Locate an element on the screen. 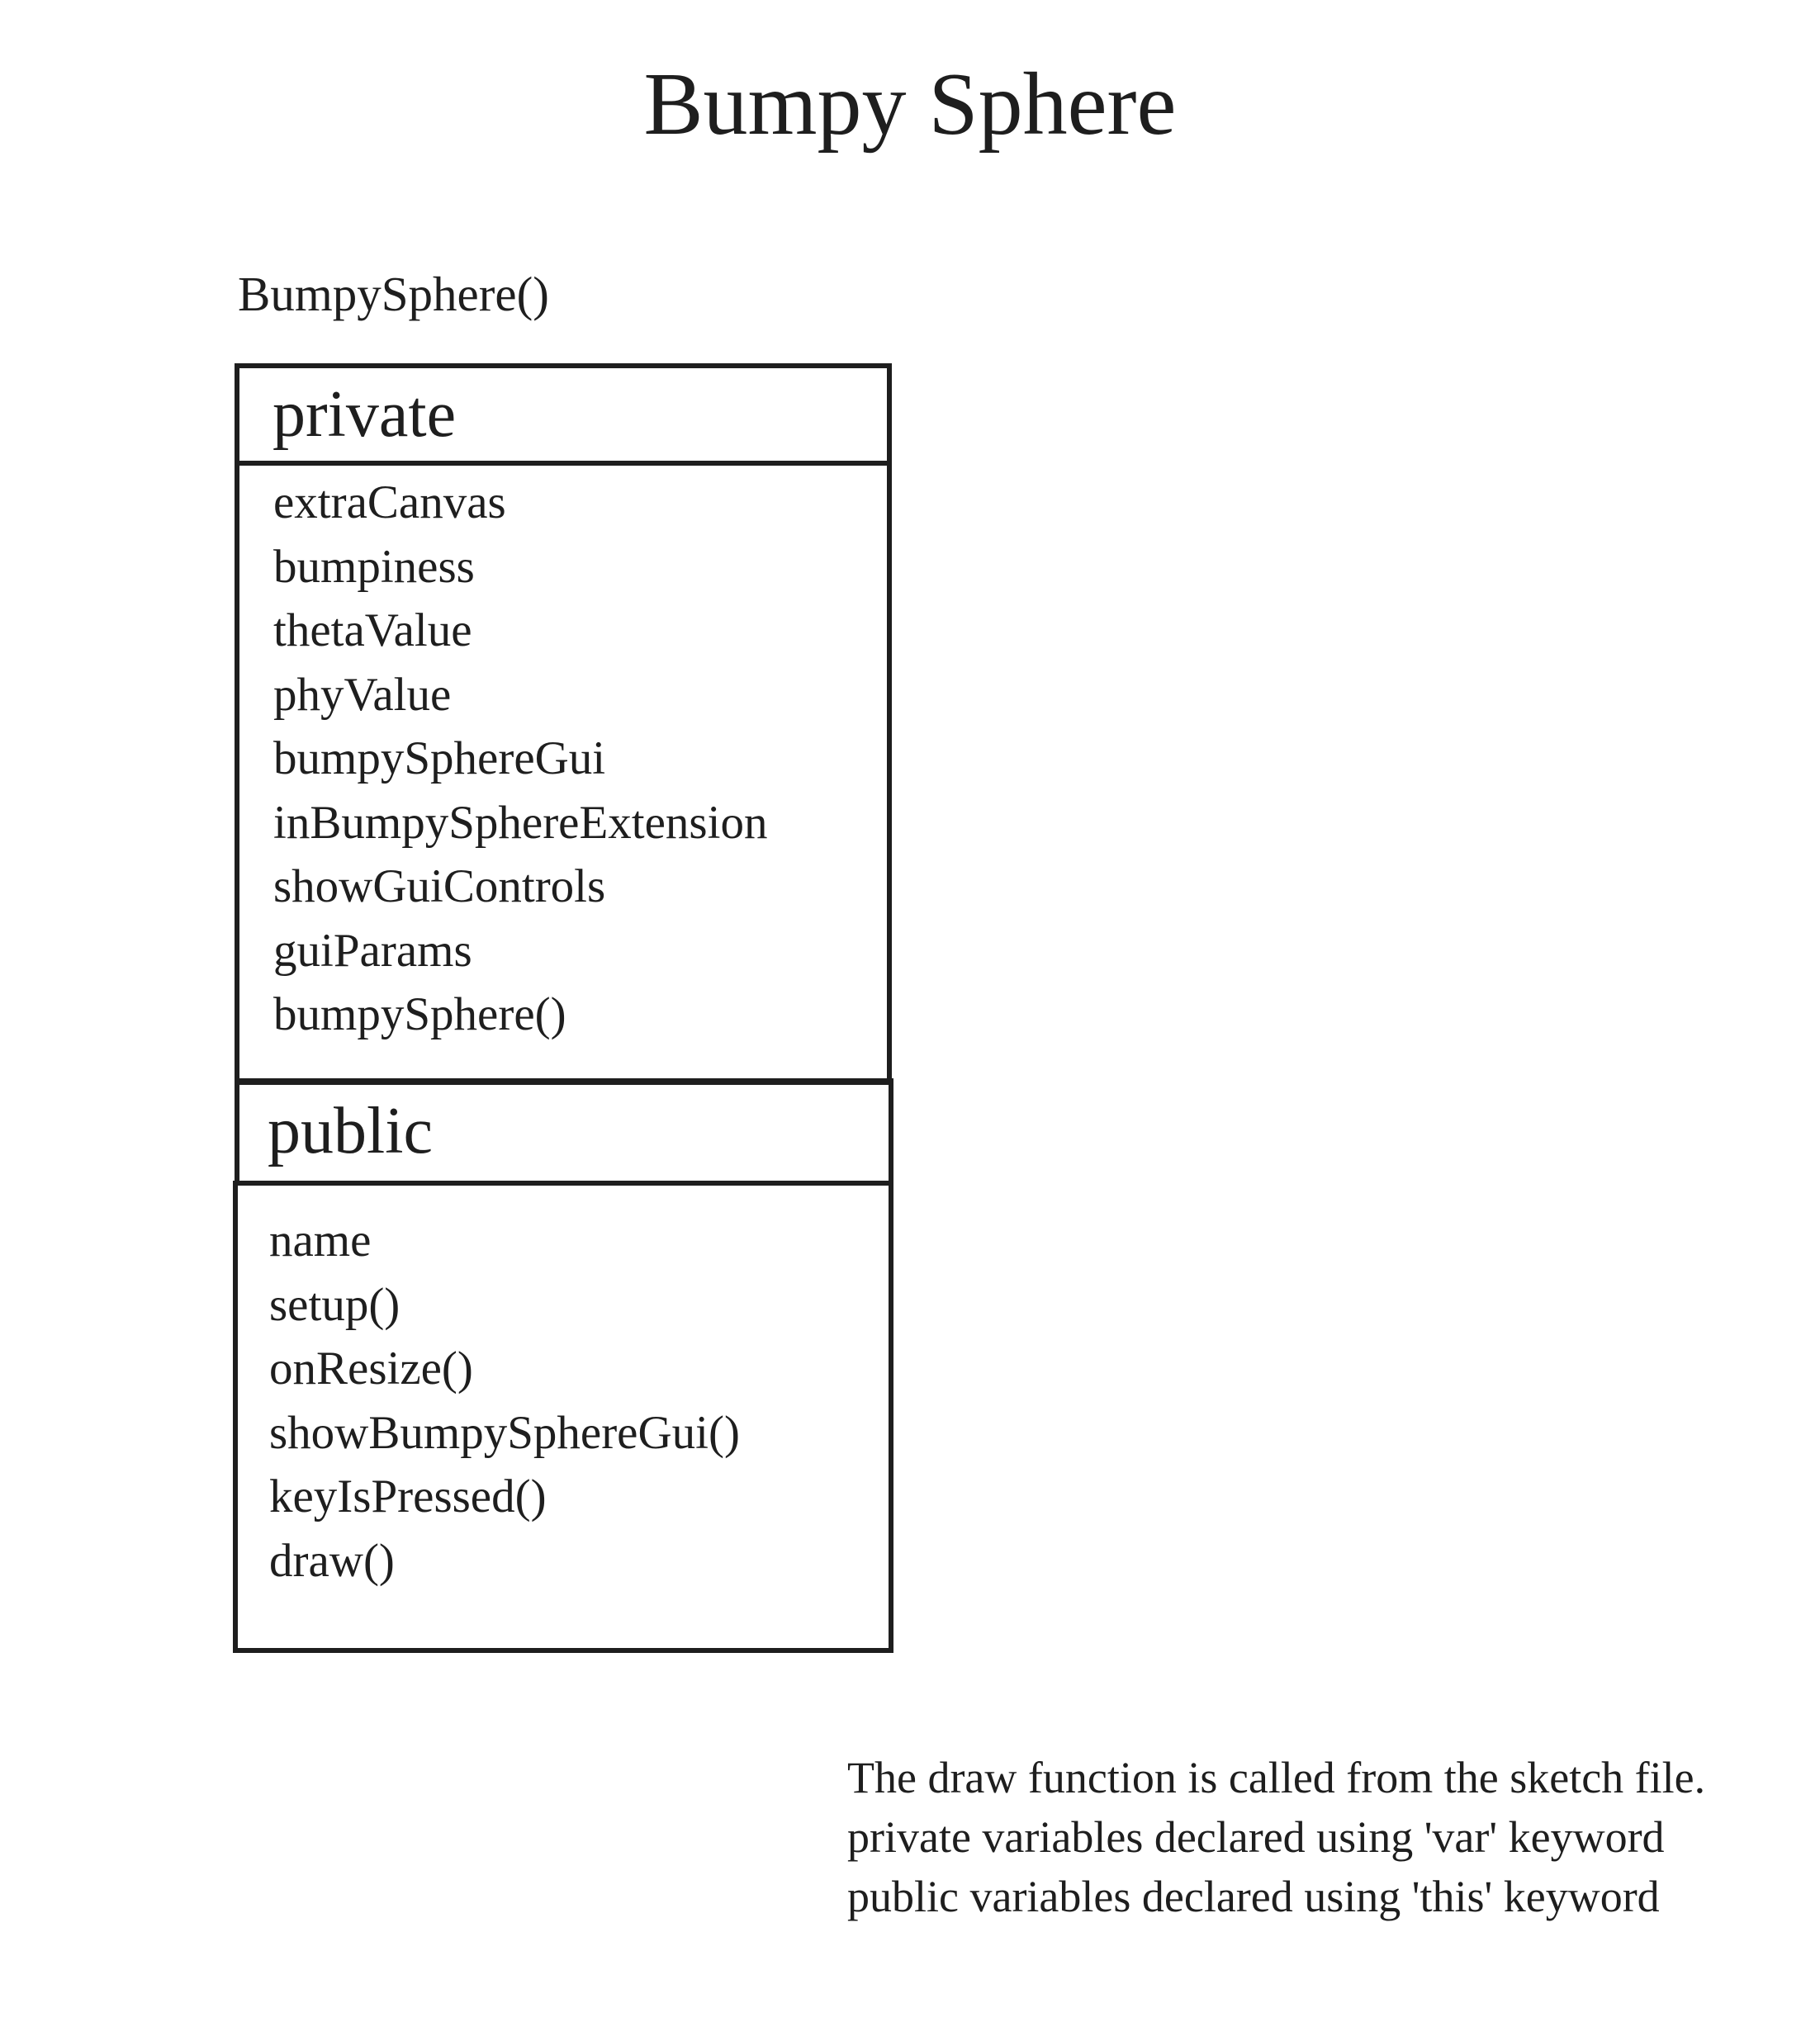  public-member: showBumpySphereGui() is located at coordinates (504, 1432).